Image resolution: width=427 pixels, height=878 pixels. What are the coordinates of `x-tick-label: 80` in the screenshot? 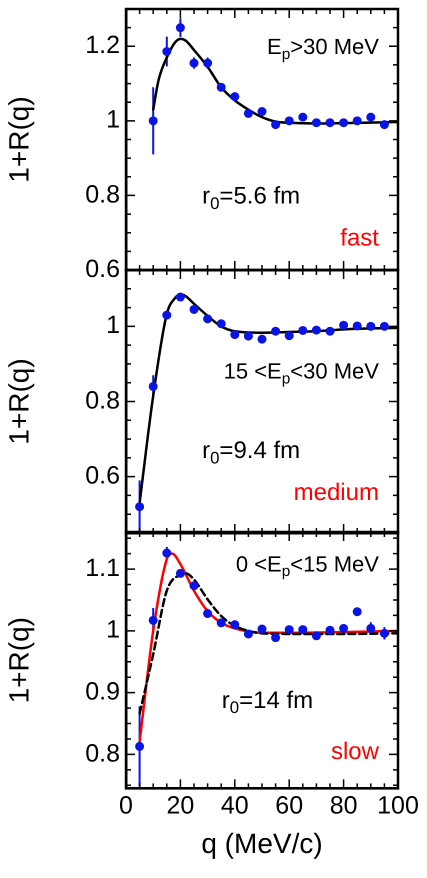 It's located at (344, 805).